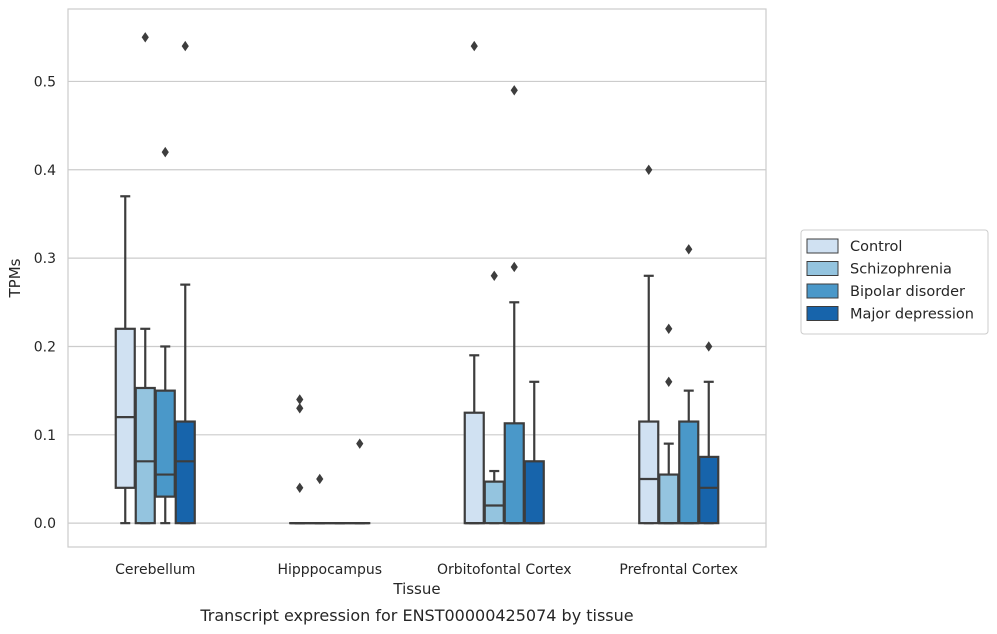  Describe the element at coordinates (907, 292) in the screenshot. I see `legend-label: Bipolar disorder` at that location.